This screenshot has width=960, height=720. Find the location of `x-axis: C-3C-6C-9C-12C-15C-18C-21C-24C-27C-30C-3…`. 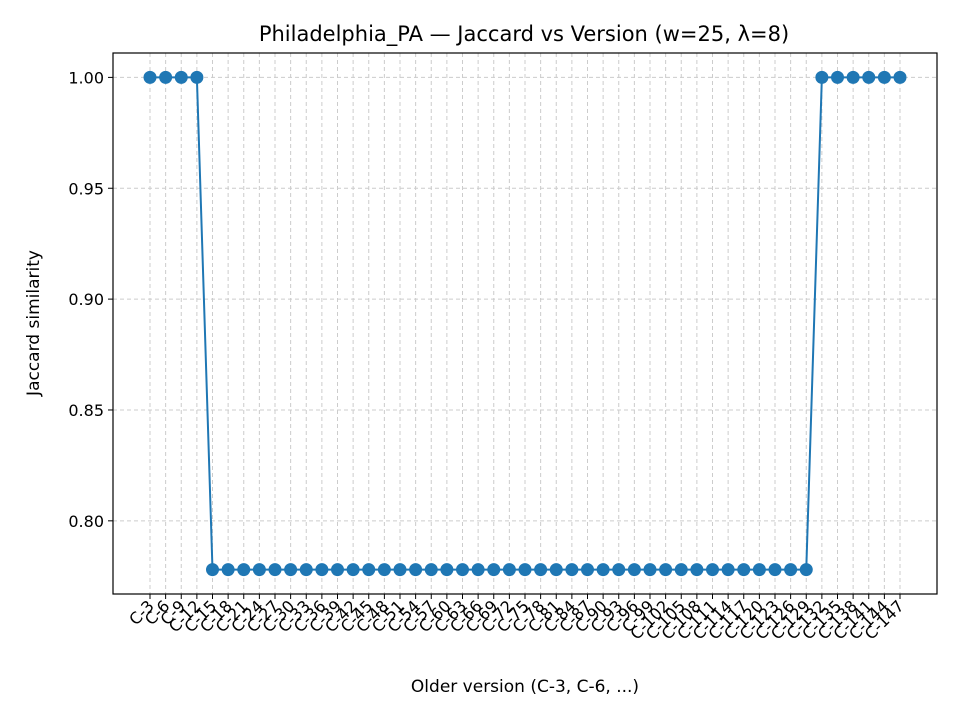

x-axis: C-3C-6C-9C-12C-15C-18C-21C-24C-27C-30C-3… is located at coordinates (516, 618).